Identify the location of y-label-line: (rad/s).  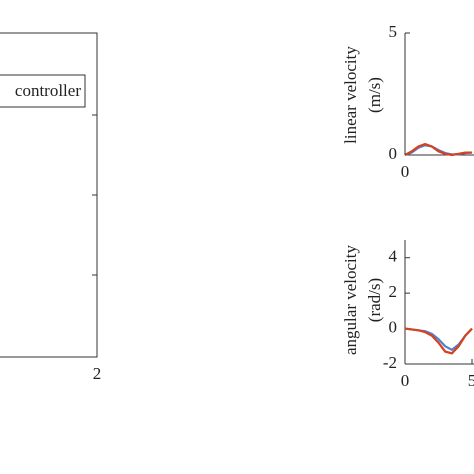
(374, 300).